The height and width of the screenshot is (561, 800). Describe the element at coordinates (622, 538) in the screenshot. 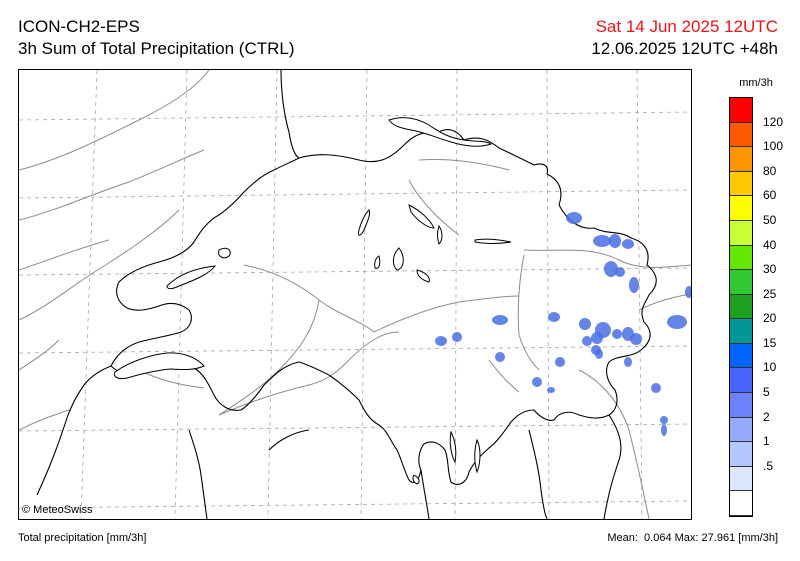

I see `mean-label: Mean:` at that location.